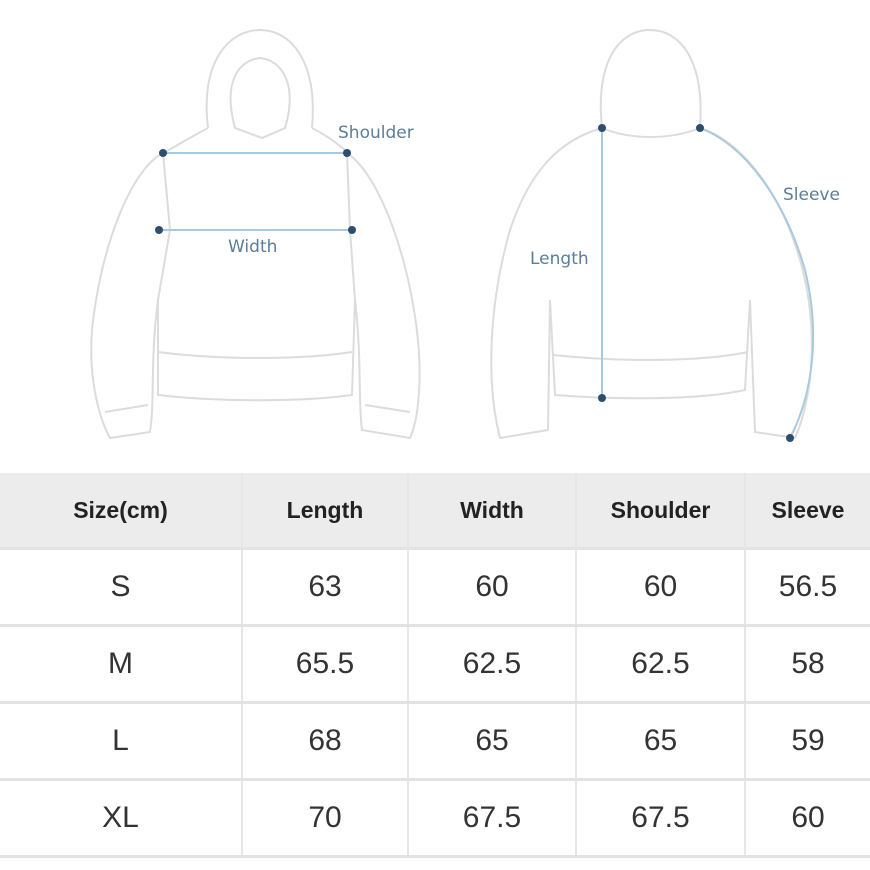 The height and width of the screenshot is (870, 870). What do you see at coordinates (325, 664) in the screenshot?
I see `cell: 65.5` at bounding box center [325, 664].